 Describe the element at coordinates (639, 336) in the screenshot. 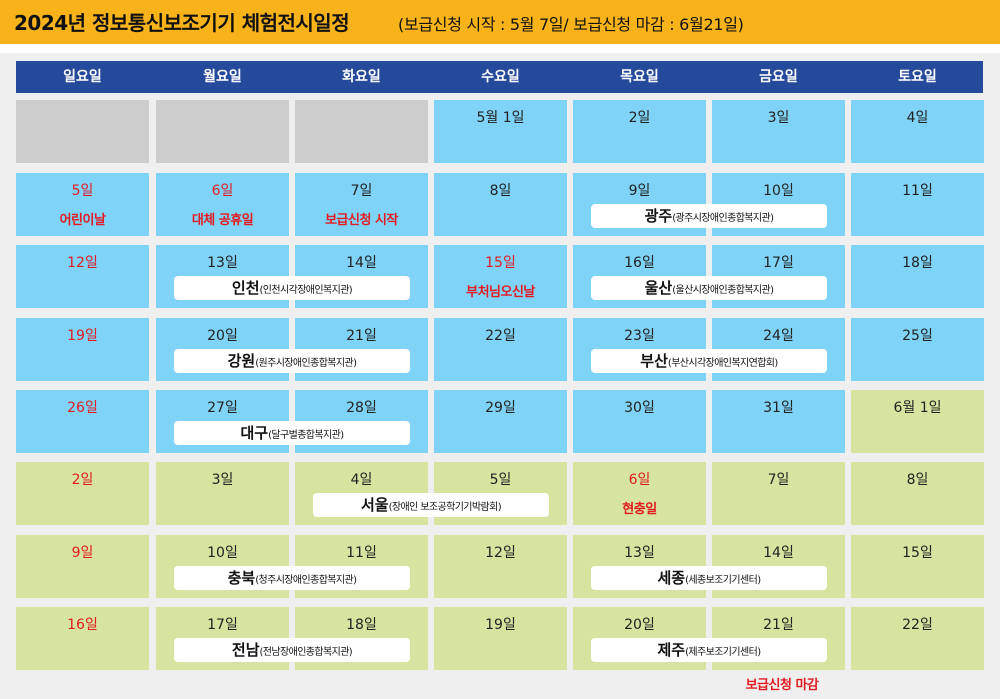

I see `day-number: 23일` at that location.